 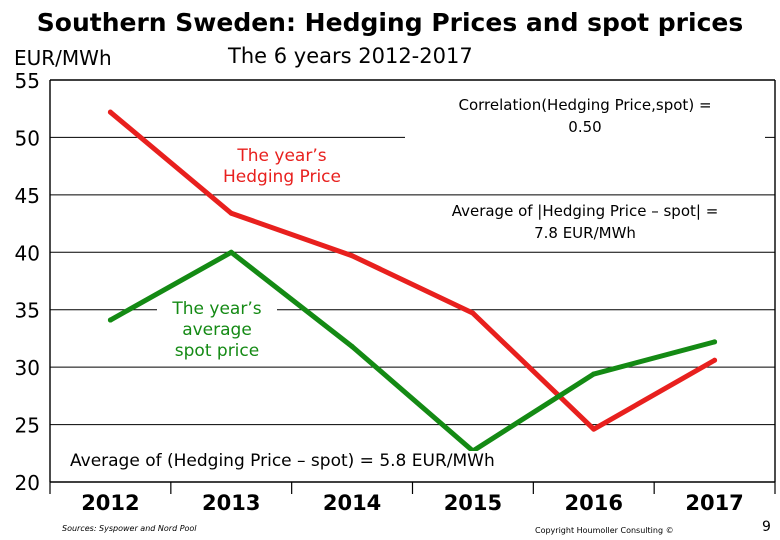 What do you see at coordinates (282, 156) in the screenshot?
I see `hedging-label-line1: The year’s` at bounding box center [282, 156].